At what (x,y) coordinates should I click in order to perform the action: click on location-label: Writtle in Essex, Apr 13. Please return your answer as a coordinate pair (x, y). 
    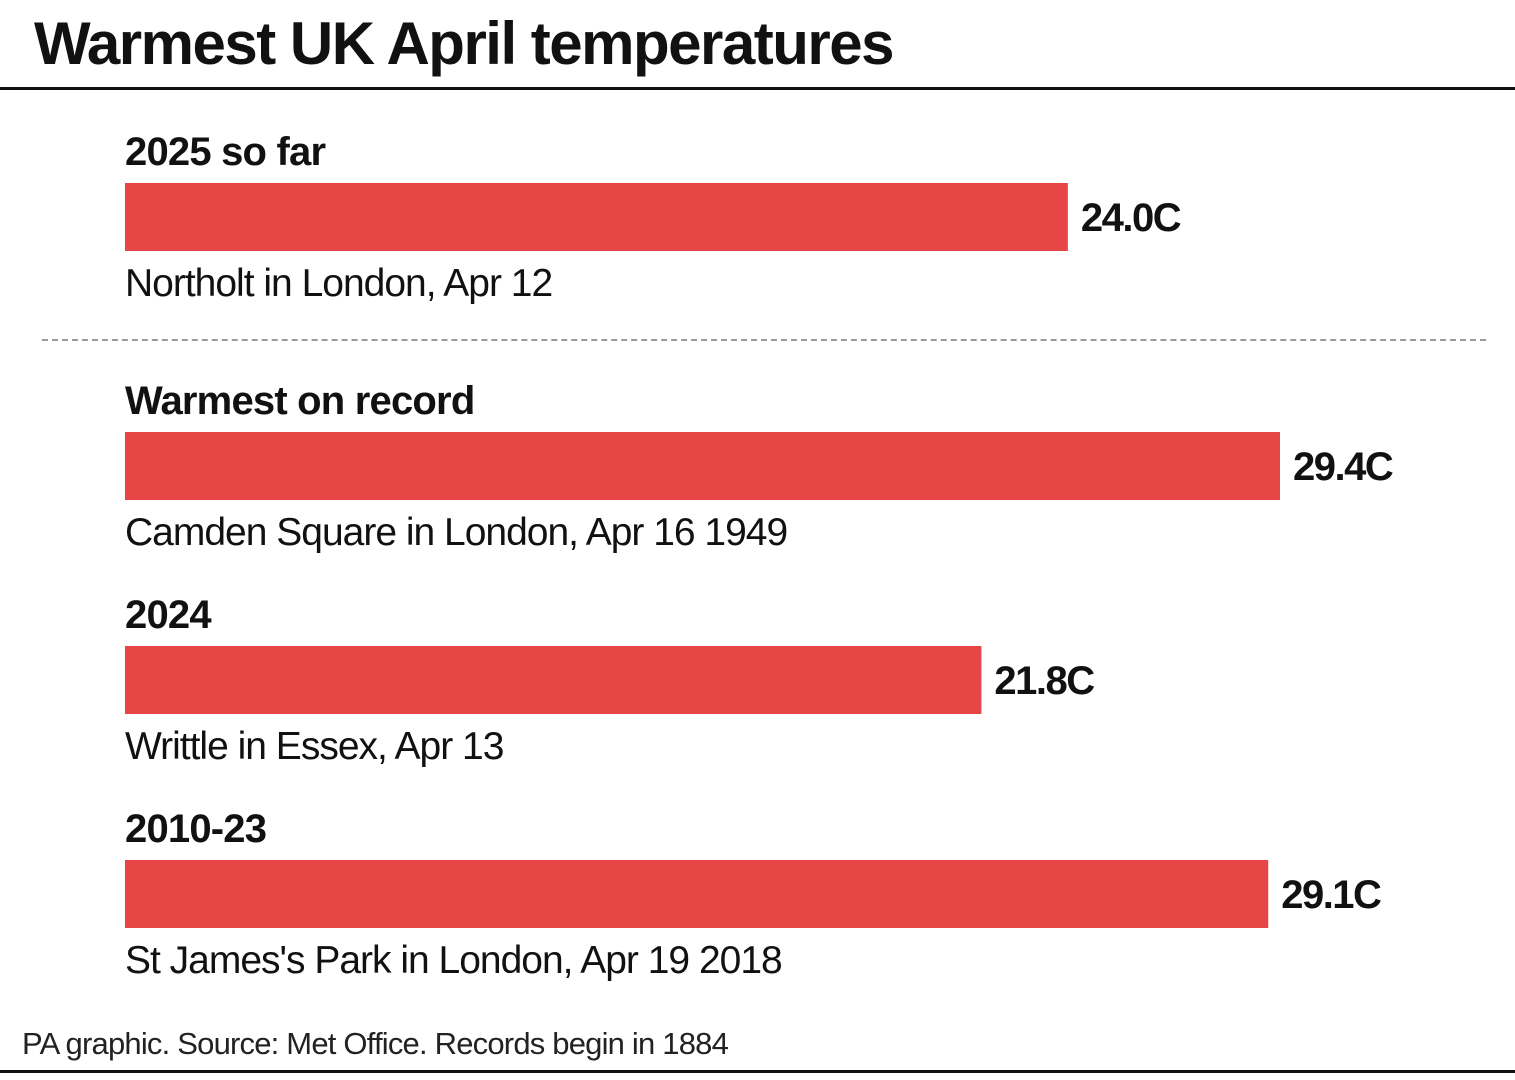
    Looking at the image, I should click on (314, 746).